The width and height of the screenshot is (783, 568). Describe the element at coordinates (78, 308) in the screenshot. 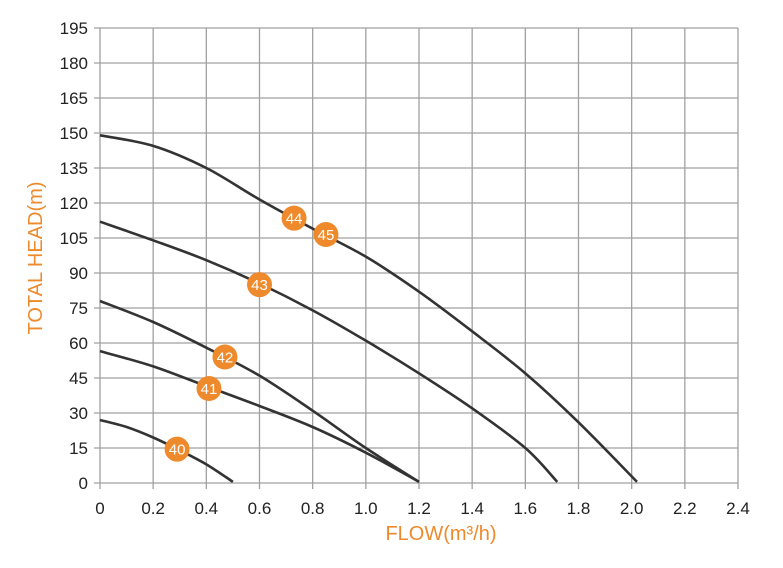

I see `y-tick-label: 75` at that location.